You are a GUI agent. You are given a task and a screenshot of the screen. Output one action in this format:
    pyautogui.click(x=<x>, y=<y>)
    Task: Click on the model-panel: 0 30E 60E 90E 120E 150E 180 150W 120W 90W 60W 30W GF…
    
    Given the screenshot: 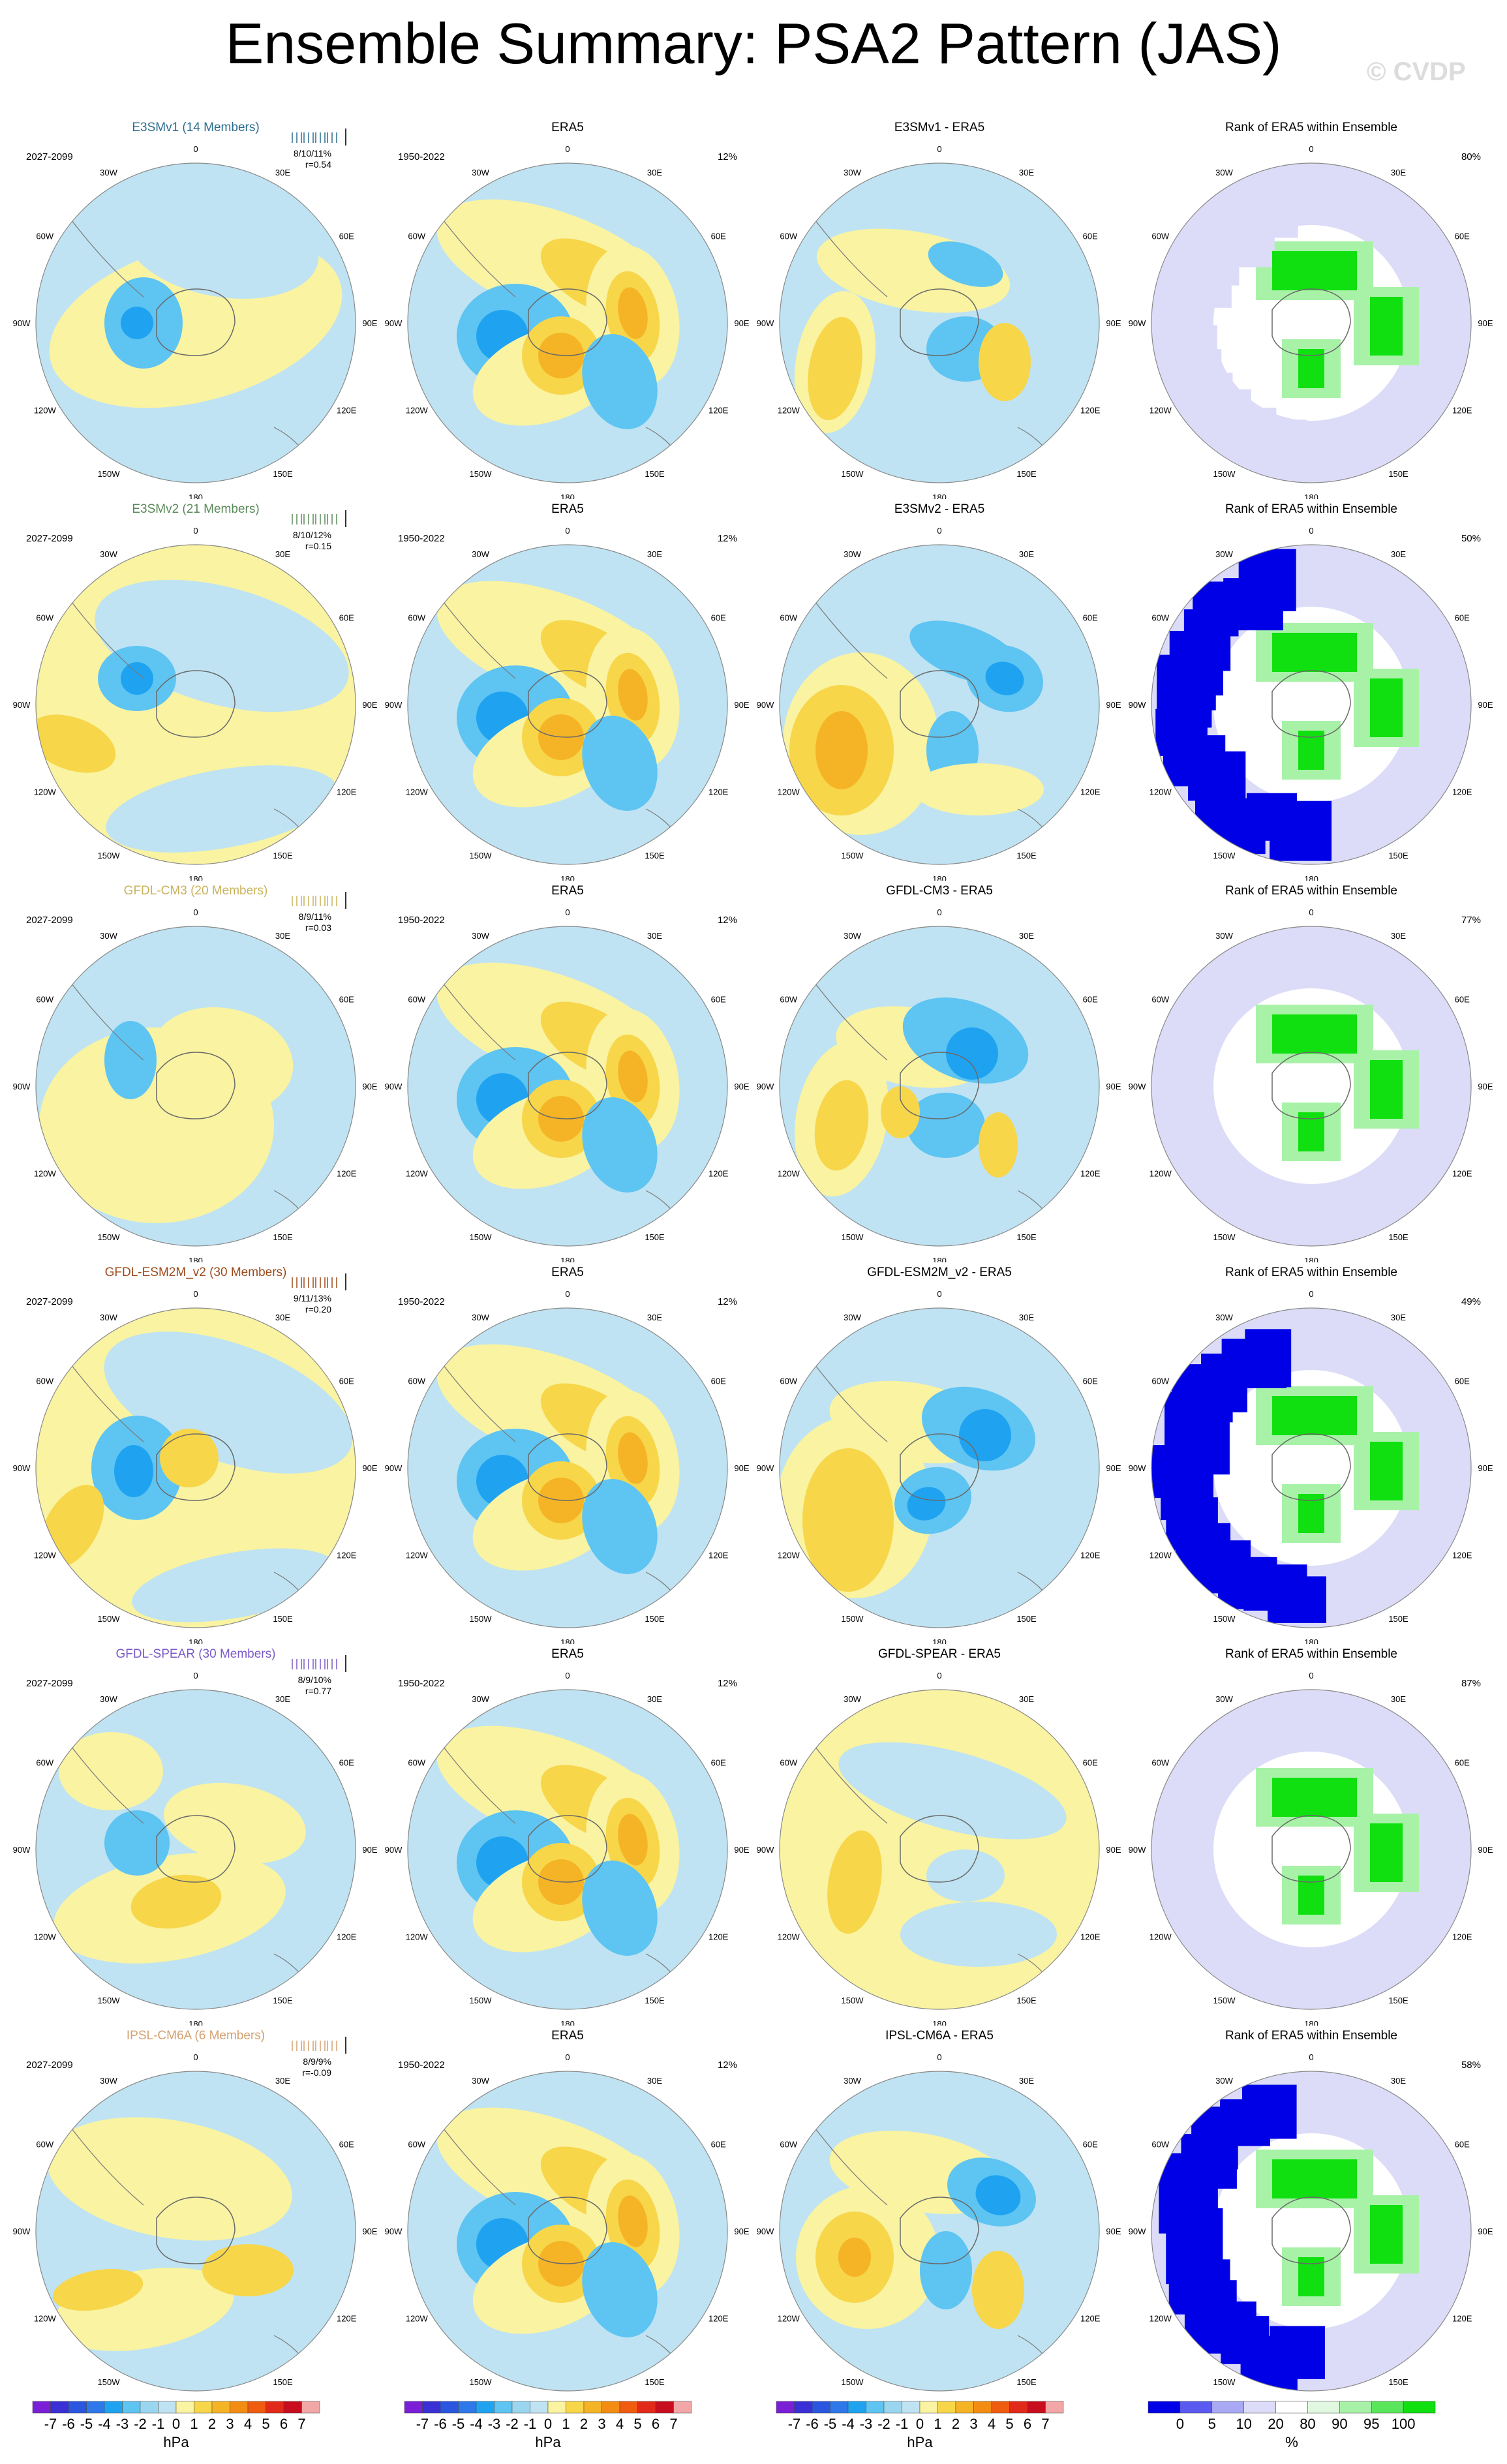 What is the action you would take?
    pyautogui.click(x=195, y=1455)
    